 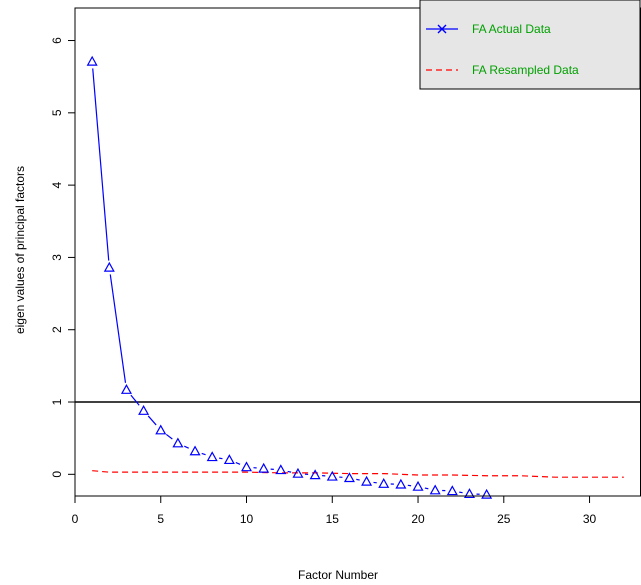 I want to click on y-tick-label: 2, so click(x=57, y=329).